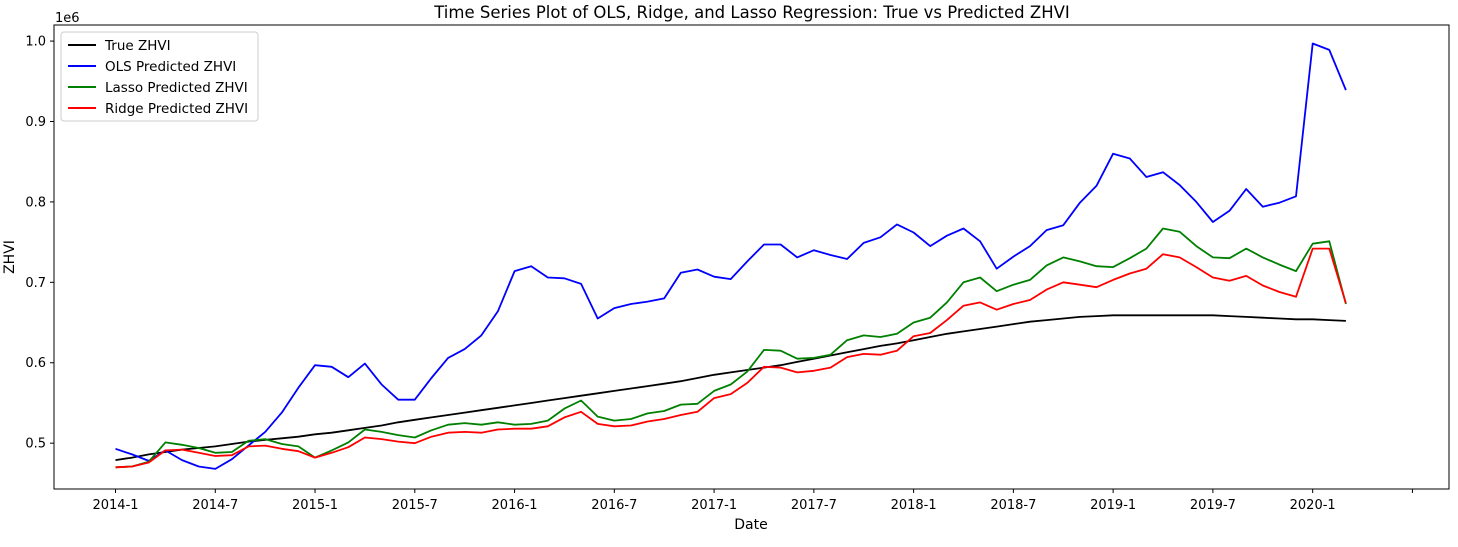 The width and height of the screenshot is (1458, 547). I want to click on y-tick-label: 1.0, so click(35, 42).